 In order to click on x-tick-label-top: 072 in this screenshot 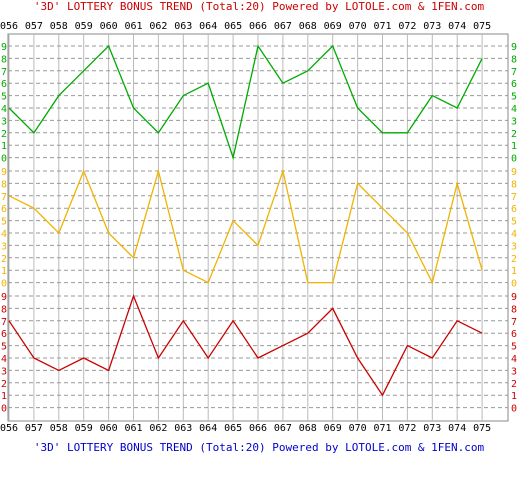, I will do `click(407, 26)`.